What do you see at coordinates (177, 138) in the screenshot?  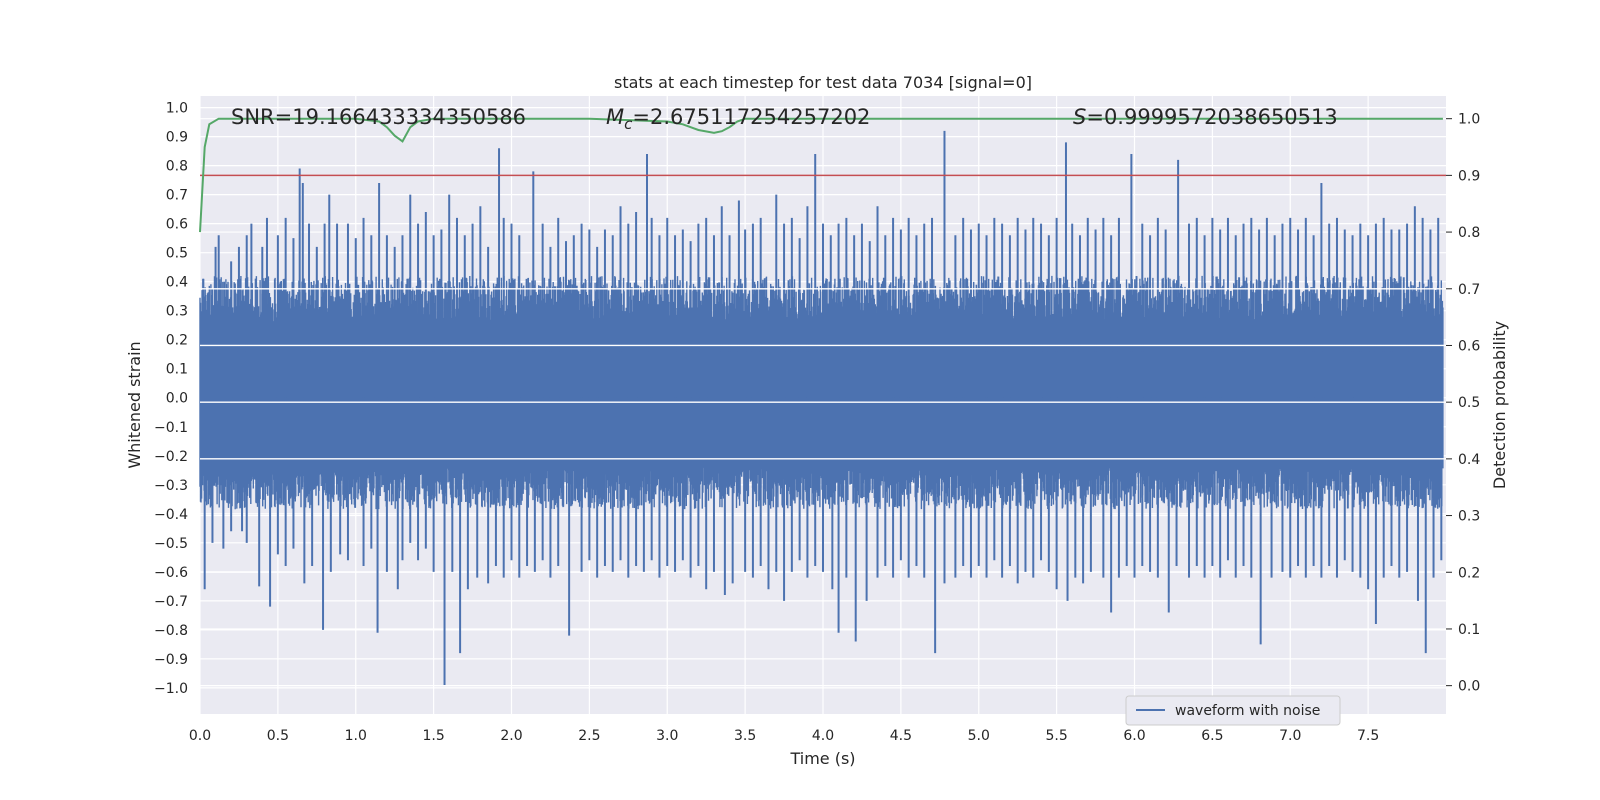 I see `y-tick-label: 0.9` at bounding box center [177, 138].